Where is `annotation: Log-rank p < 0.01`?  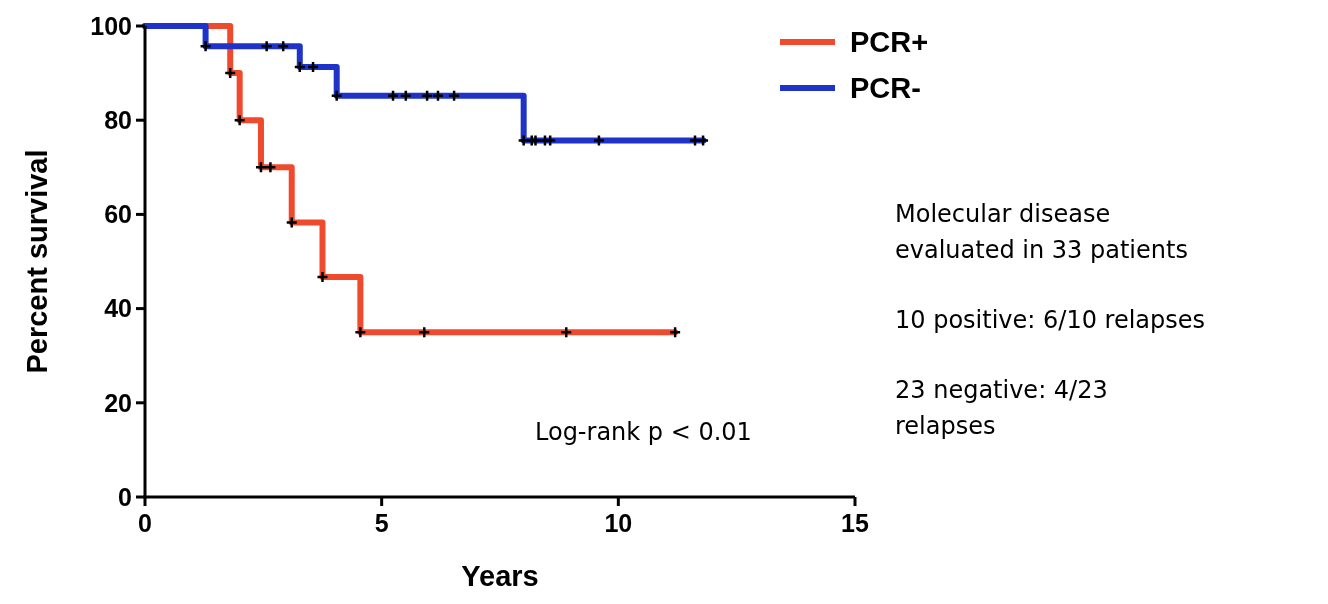
annotation: Log-rank p < 0.01 is located at coordinates (643, 432).